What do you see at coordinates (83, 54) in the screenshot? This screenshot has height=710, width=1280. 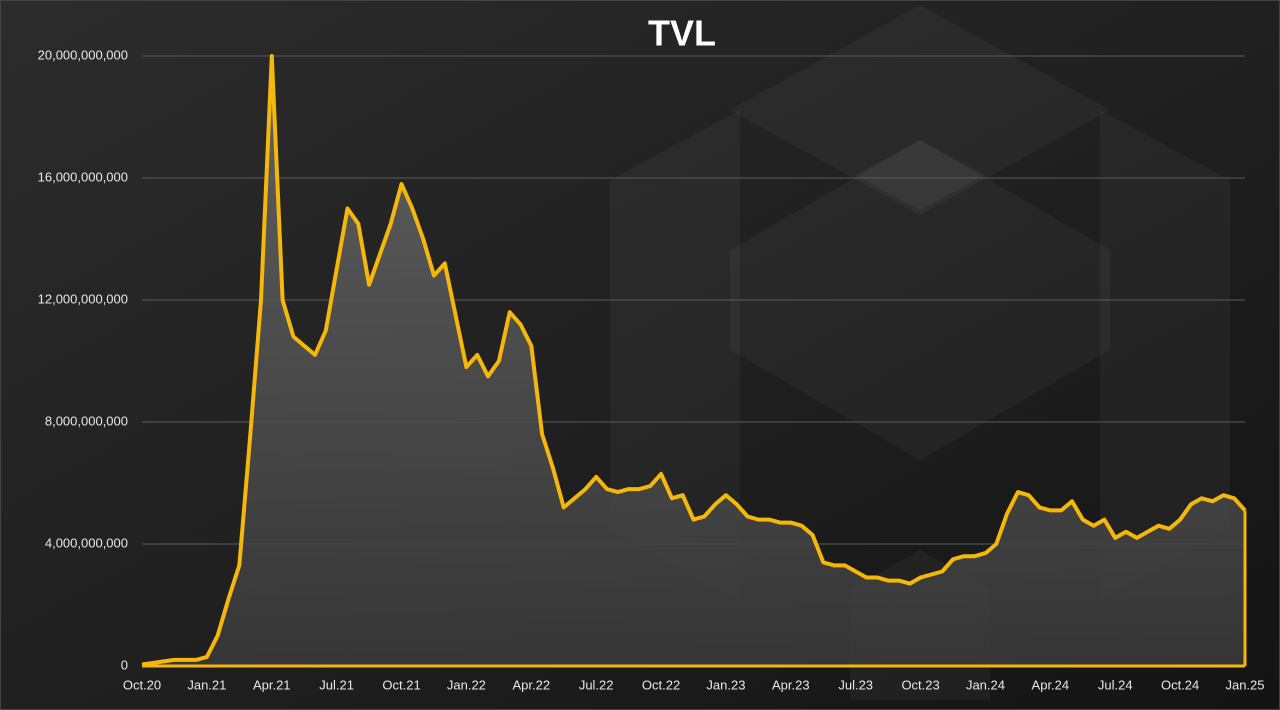 I see `y-tick-label: 20,000,000,000` at bounding box center [83, 54].